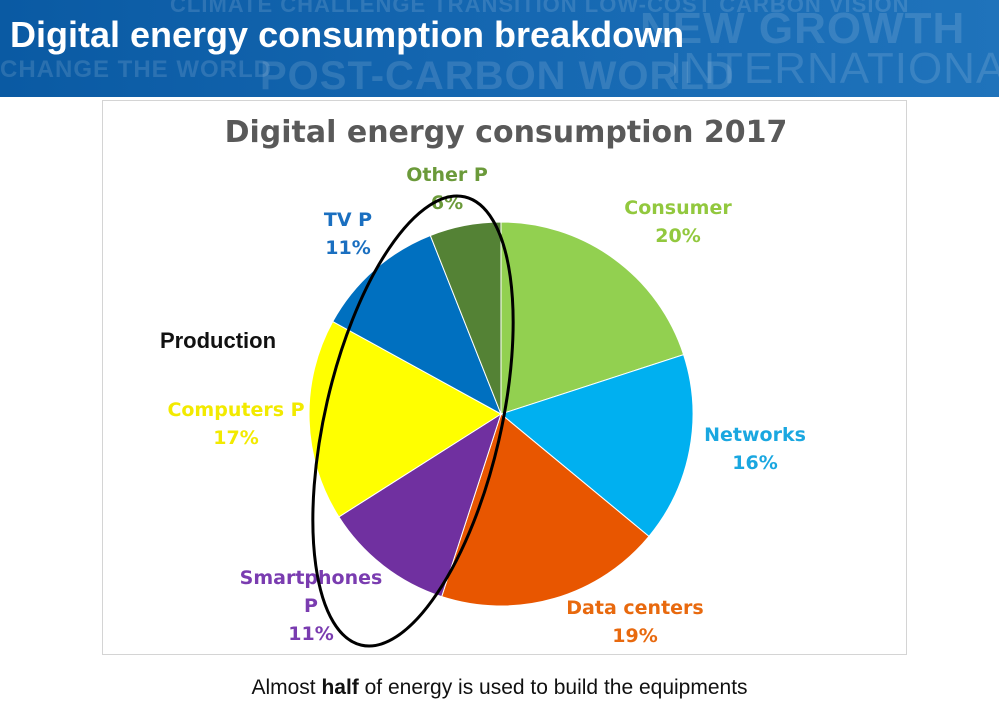  Describe the element at coordinates (417, 325) in the screenshot. I see `pie-slice-tv-p` at that location.